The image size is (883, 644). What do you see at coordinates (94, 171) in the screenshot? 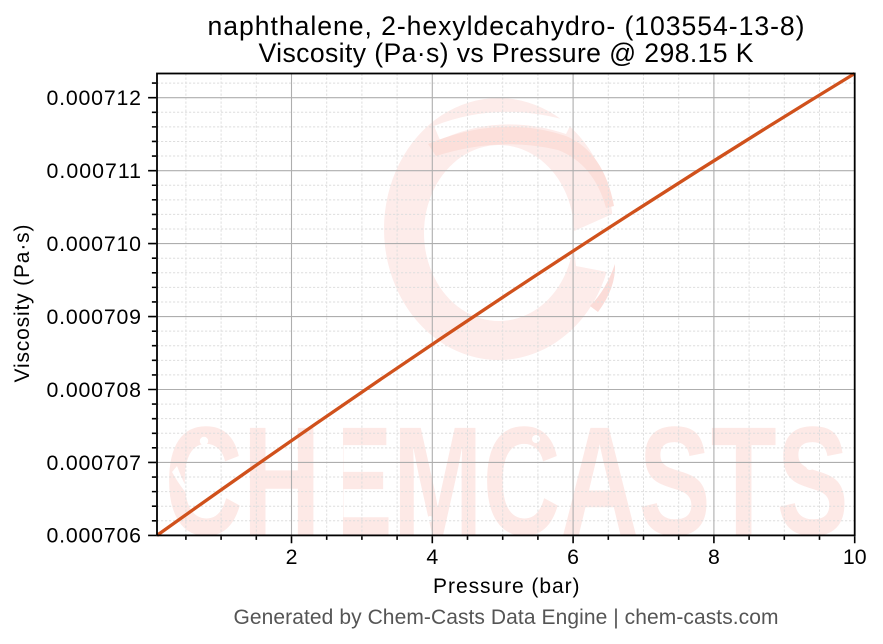
I see `svg-text: 0.000711` at bounding box center [94, 171].